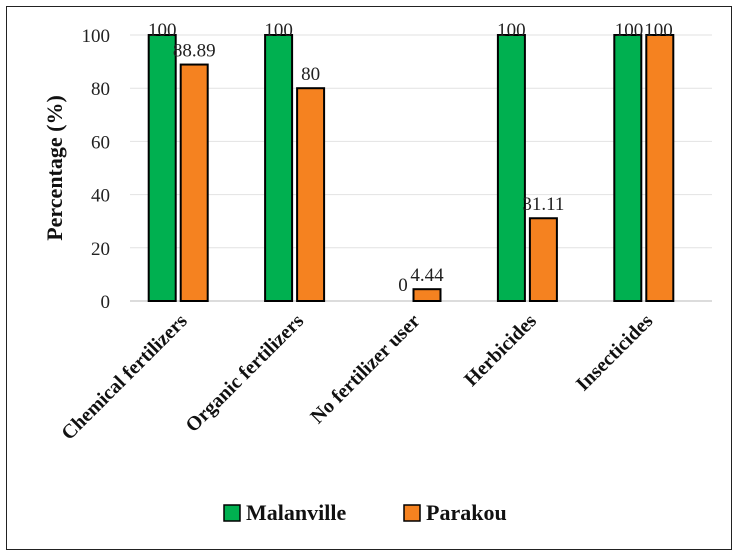 Image resolution: width=740 pixels, height=558 pixels. What do you see at coordinates (403, 285) in the screenshot?
I see `data-label: 0` at bounding box center [403, 285].